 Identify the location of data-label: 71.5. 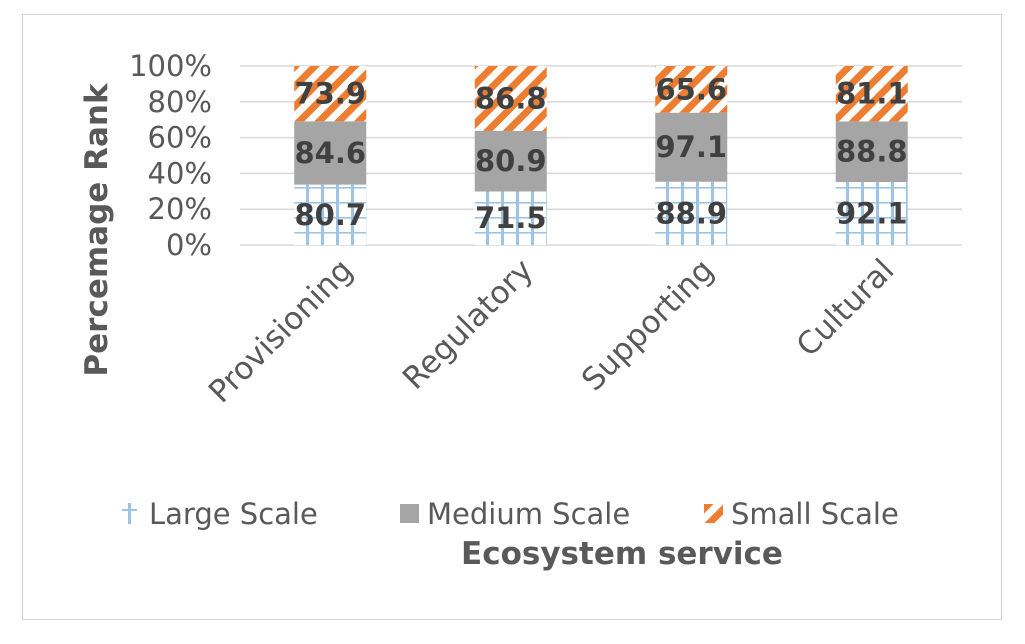
(511, 218).